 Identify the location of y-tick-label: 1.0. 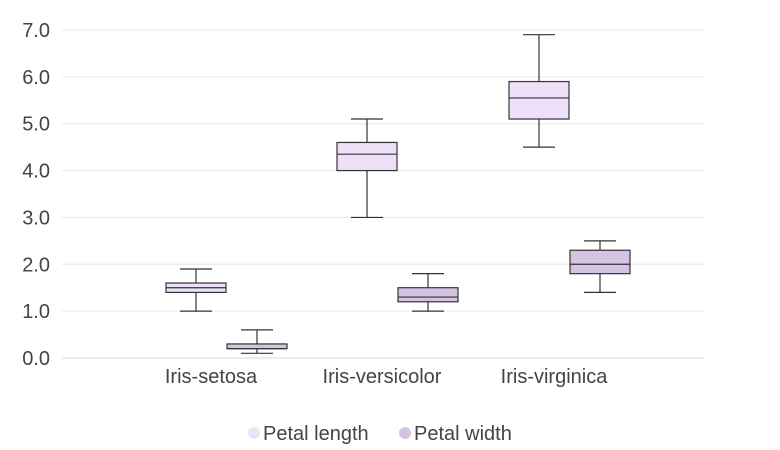
(36, 312).